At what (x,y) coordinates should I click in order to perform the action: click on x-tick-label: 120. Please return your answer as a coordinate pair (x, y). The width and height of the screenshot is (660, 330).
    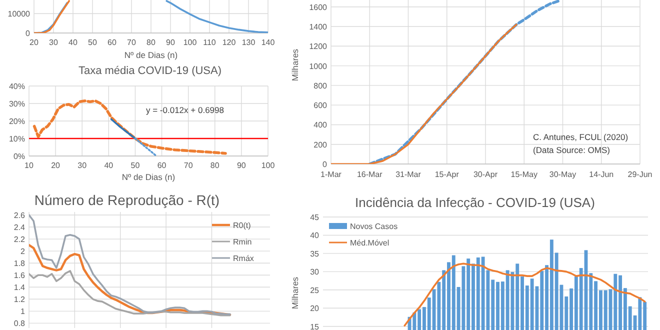
    Looking at the image, I should click on (229, 42).